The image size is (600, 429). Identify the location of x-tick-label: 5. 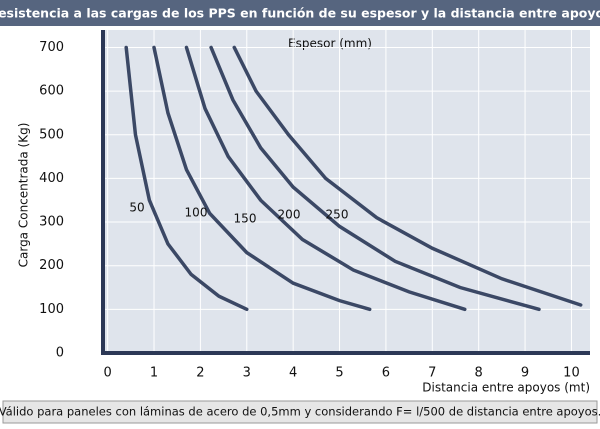
(339, 373).